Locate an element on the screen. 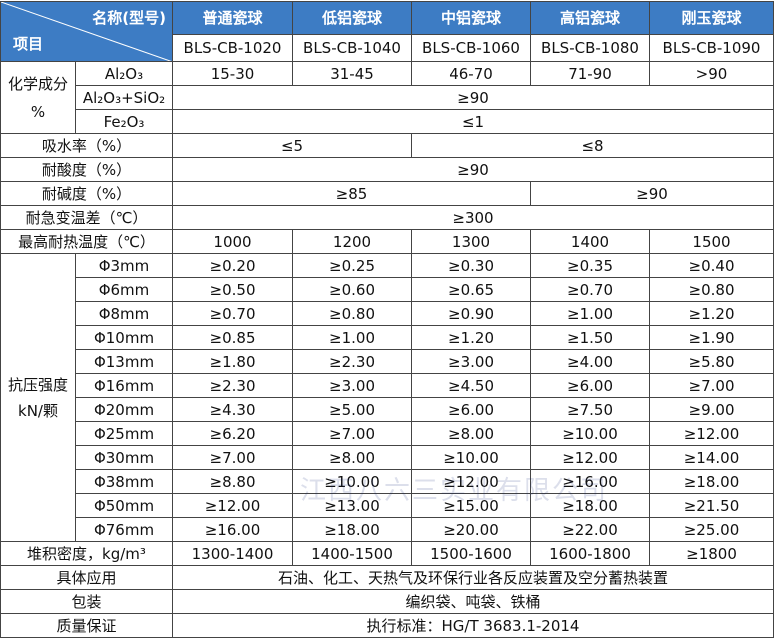 Image resolution: width=774 pixels, height=639 pixels. table-row: 最高耐热温度（℃） 1000 1200 1300 1400 1500 is located at coordinates (387, 241).